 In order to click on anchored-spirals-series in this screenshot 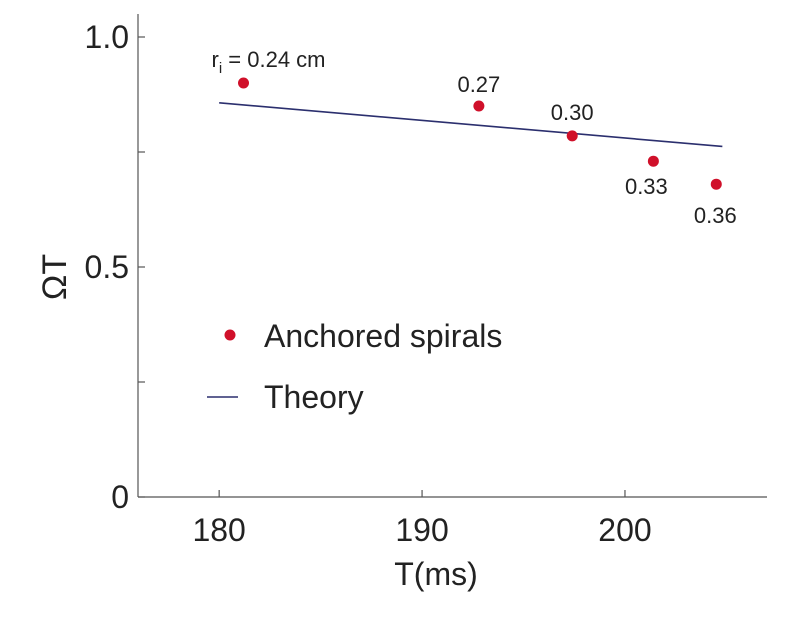, I will do `click(480, 133)`.